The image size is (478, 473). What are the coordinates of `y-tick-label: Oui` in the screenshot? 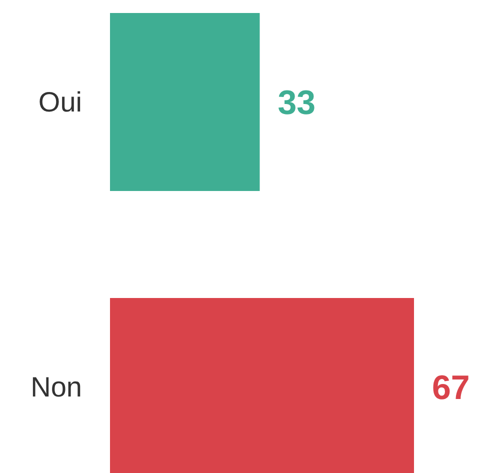 It's located at (60, 102).